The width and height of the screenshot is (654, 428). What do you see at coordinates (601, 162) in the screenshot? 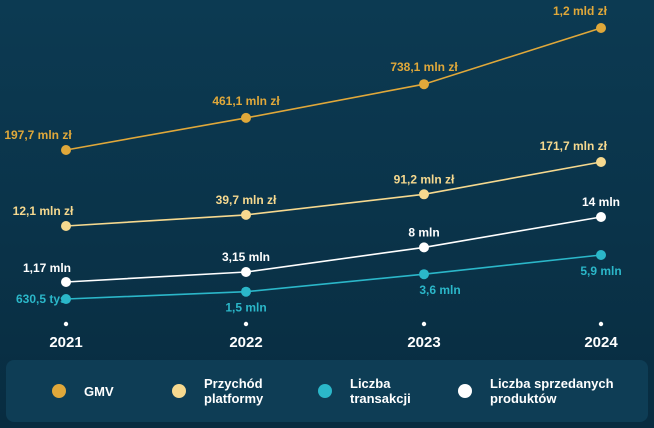
I see `data-point-revenue-2024` at bounding box center [601, 162].